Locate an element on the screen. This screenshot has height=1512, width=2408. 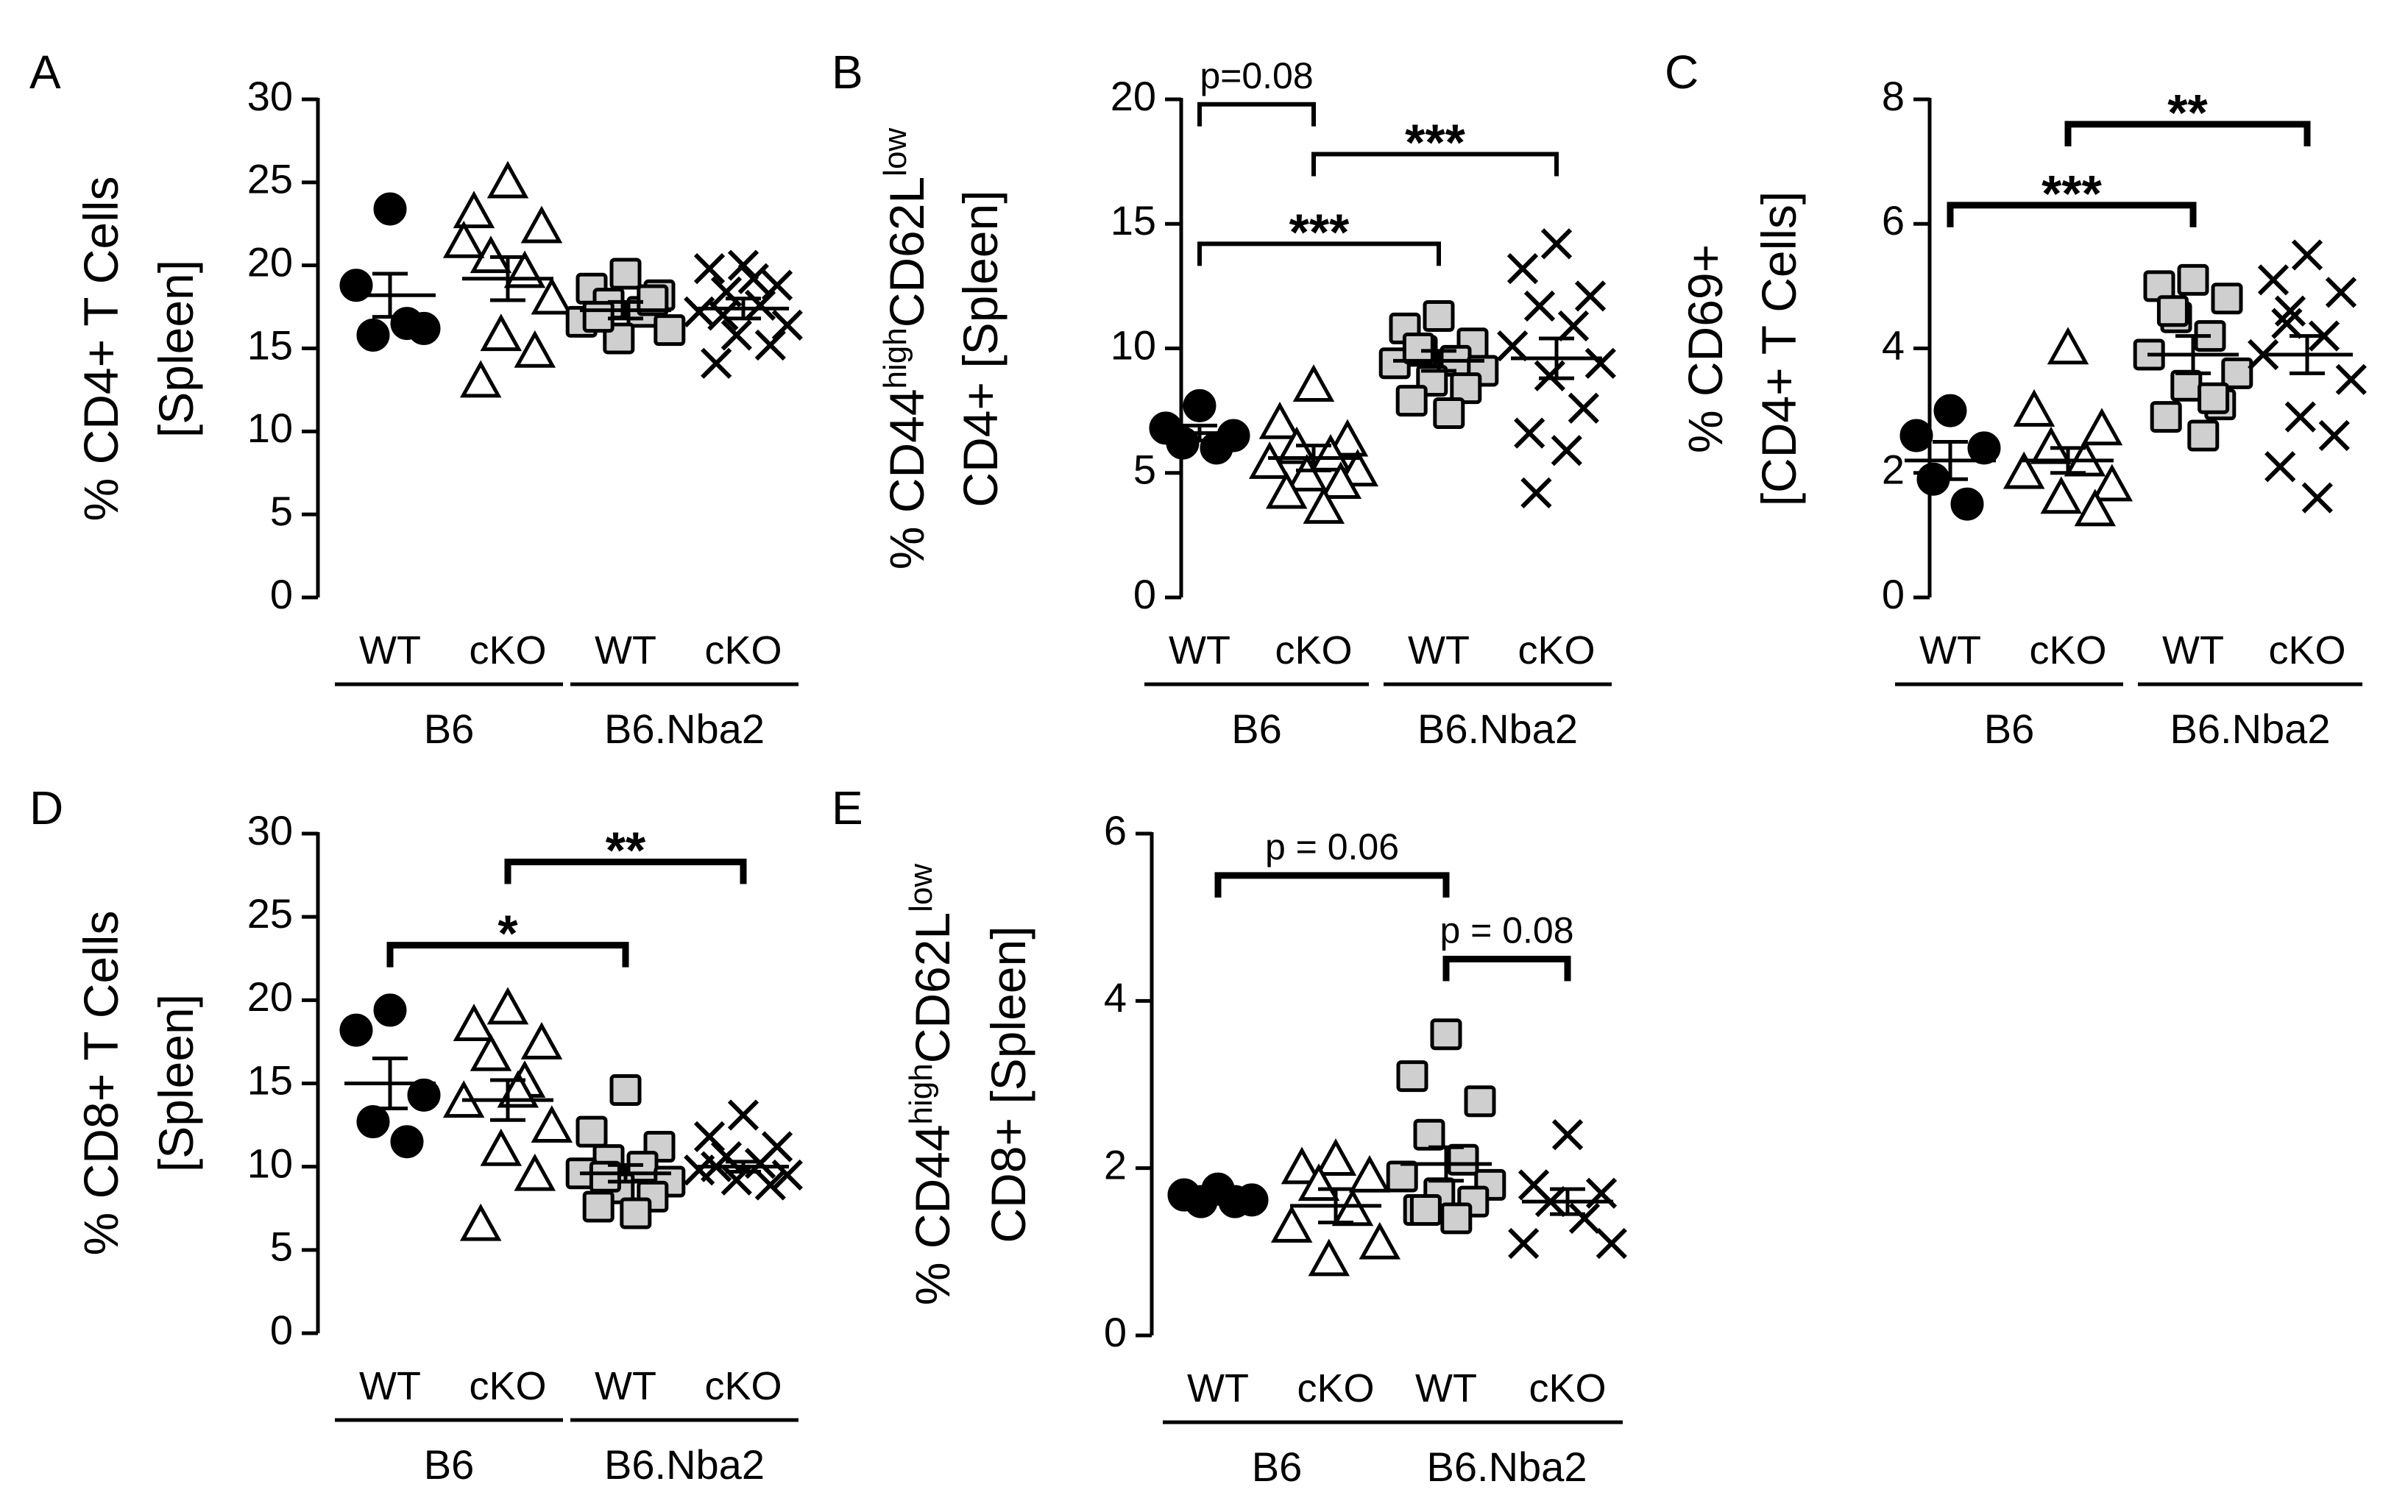
series-x is located at coordinates (2307, 376).